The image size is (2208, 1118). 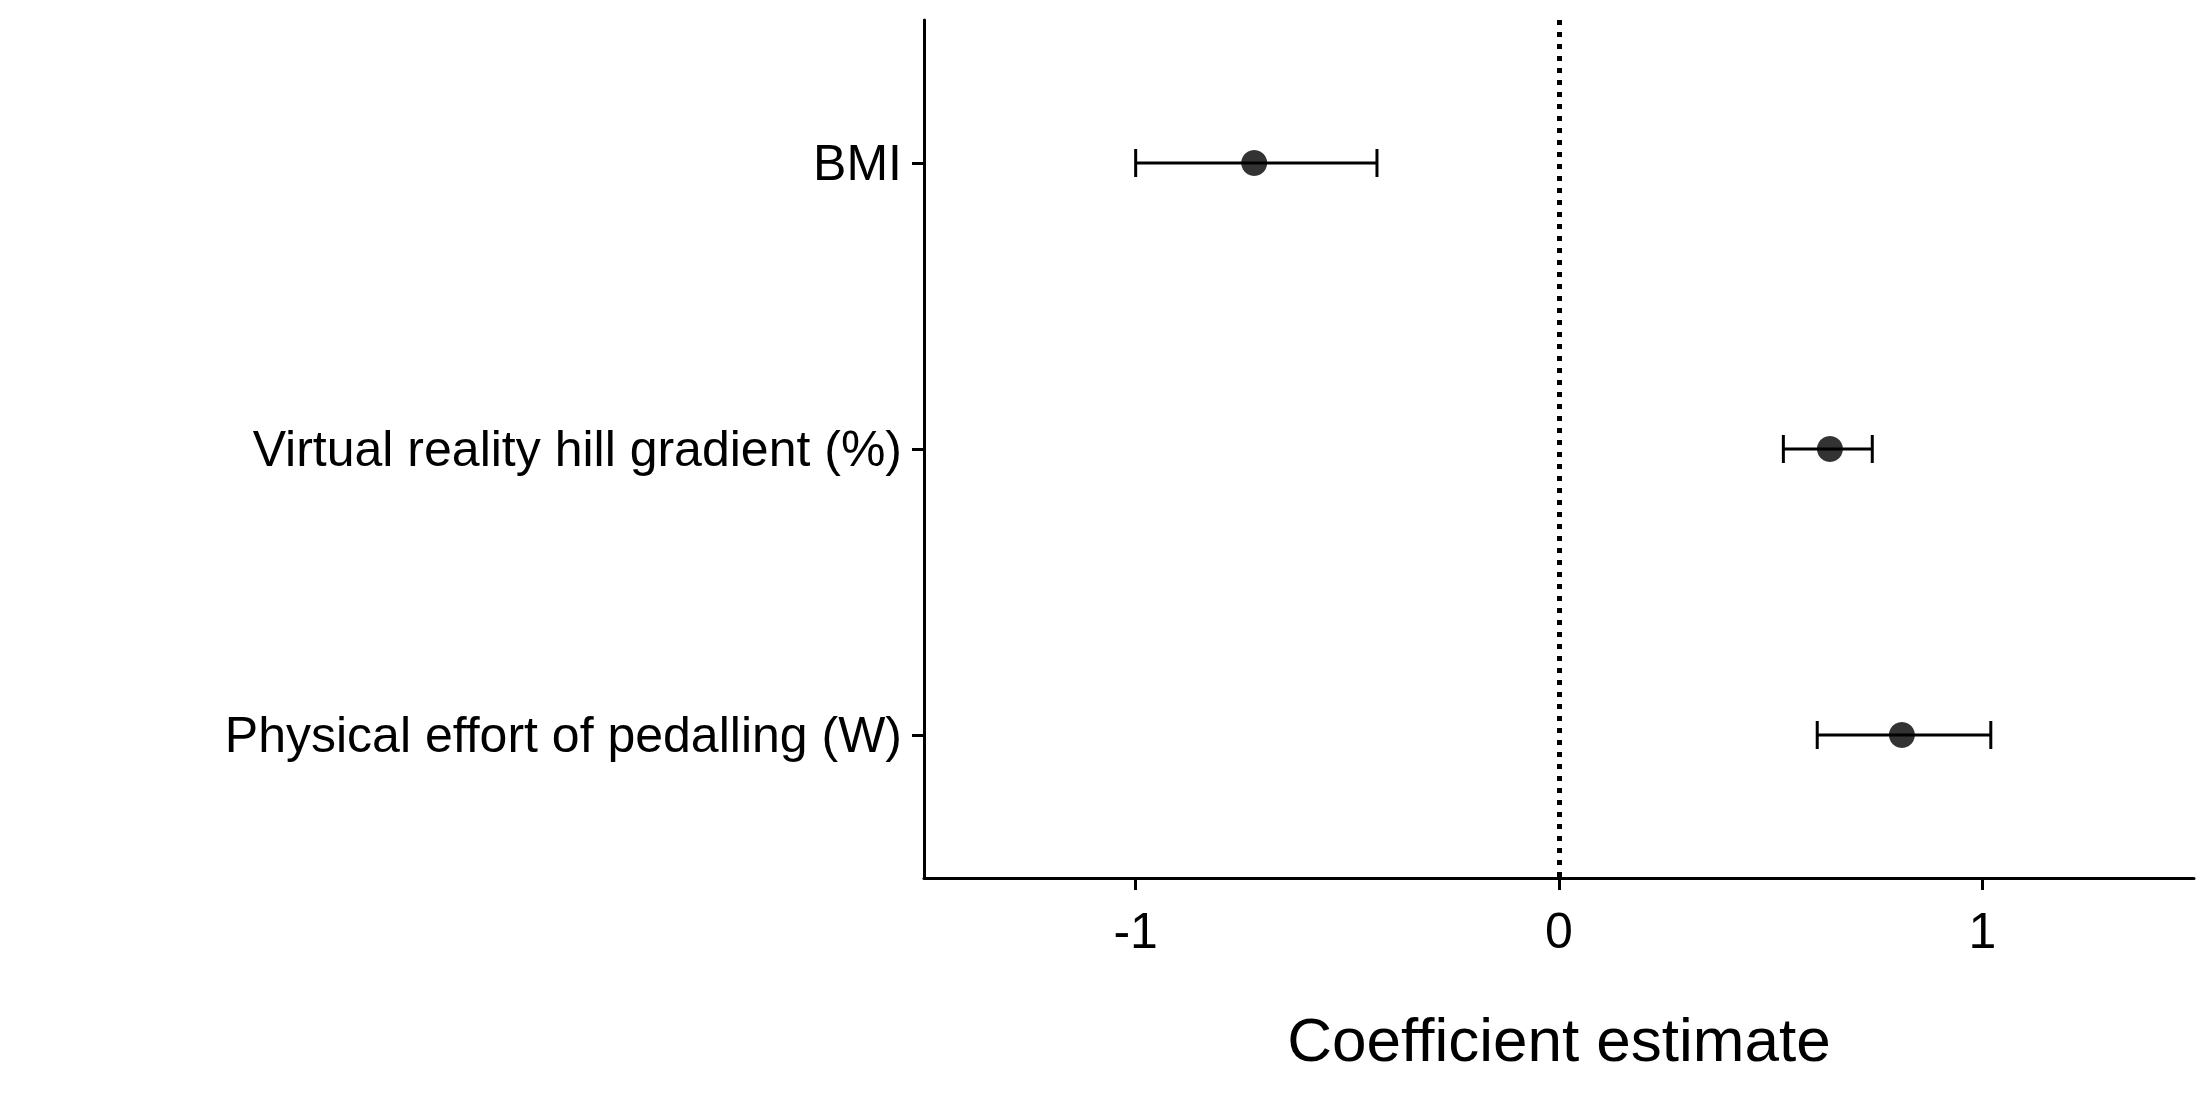 I want to click on x-axis-title: Coefficient estimate, so click(x=1559, y=1039).